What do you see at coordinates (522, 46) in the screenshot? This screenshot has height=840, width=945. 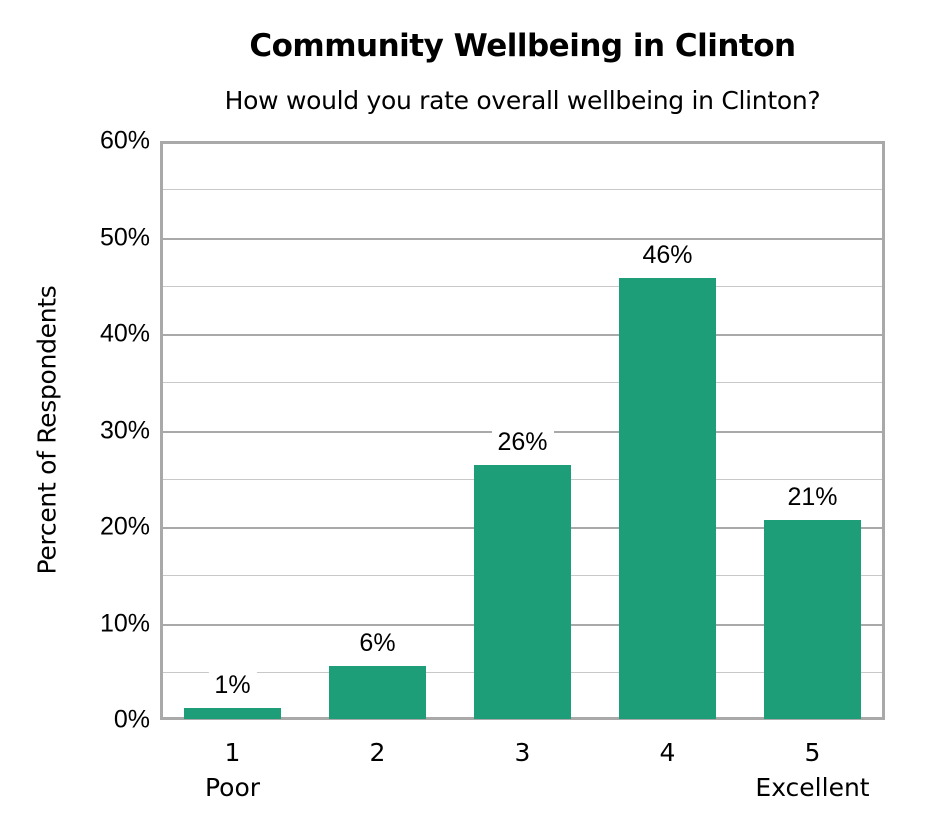 I see `chart-title: Community Wellbeing in Clinton` at bounding box center [522, 46].